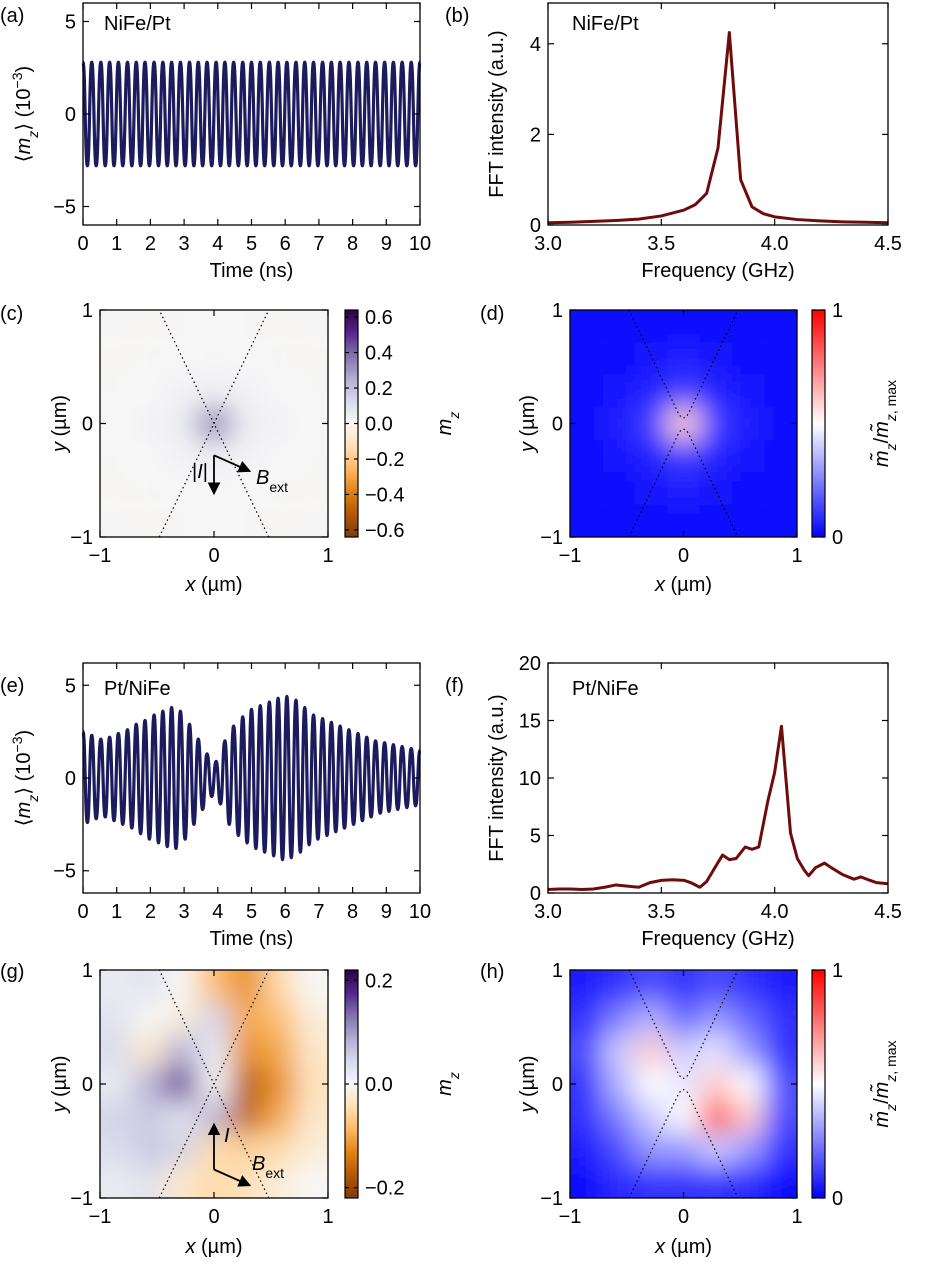 This screenshot has width=937, height=1269. Describe the element at coordinates (81, 538) in the screenshot. I see `y-tick-label: −1` at that location.